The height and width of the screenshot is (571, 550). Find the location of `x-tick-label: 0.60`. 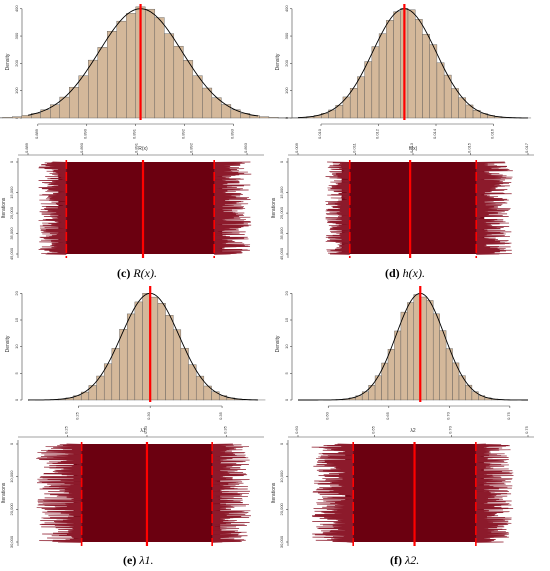

x-tick-label: 0.60 is located at coordinates (326, 415).